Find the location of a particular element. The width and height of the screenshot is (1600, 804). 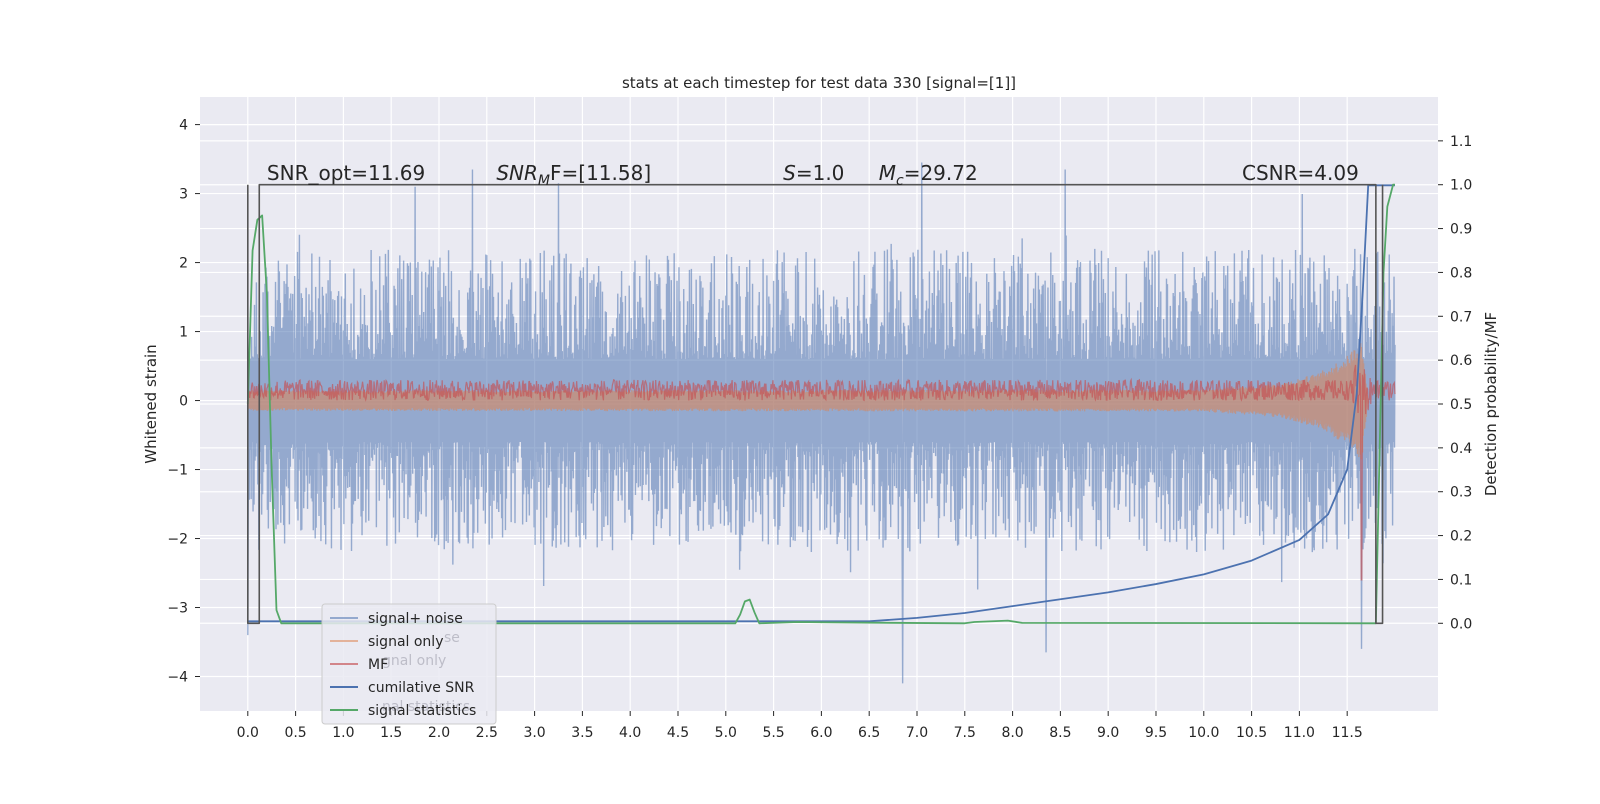

y-tick-label: 4 is located at coordinates (183, 126).